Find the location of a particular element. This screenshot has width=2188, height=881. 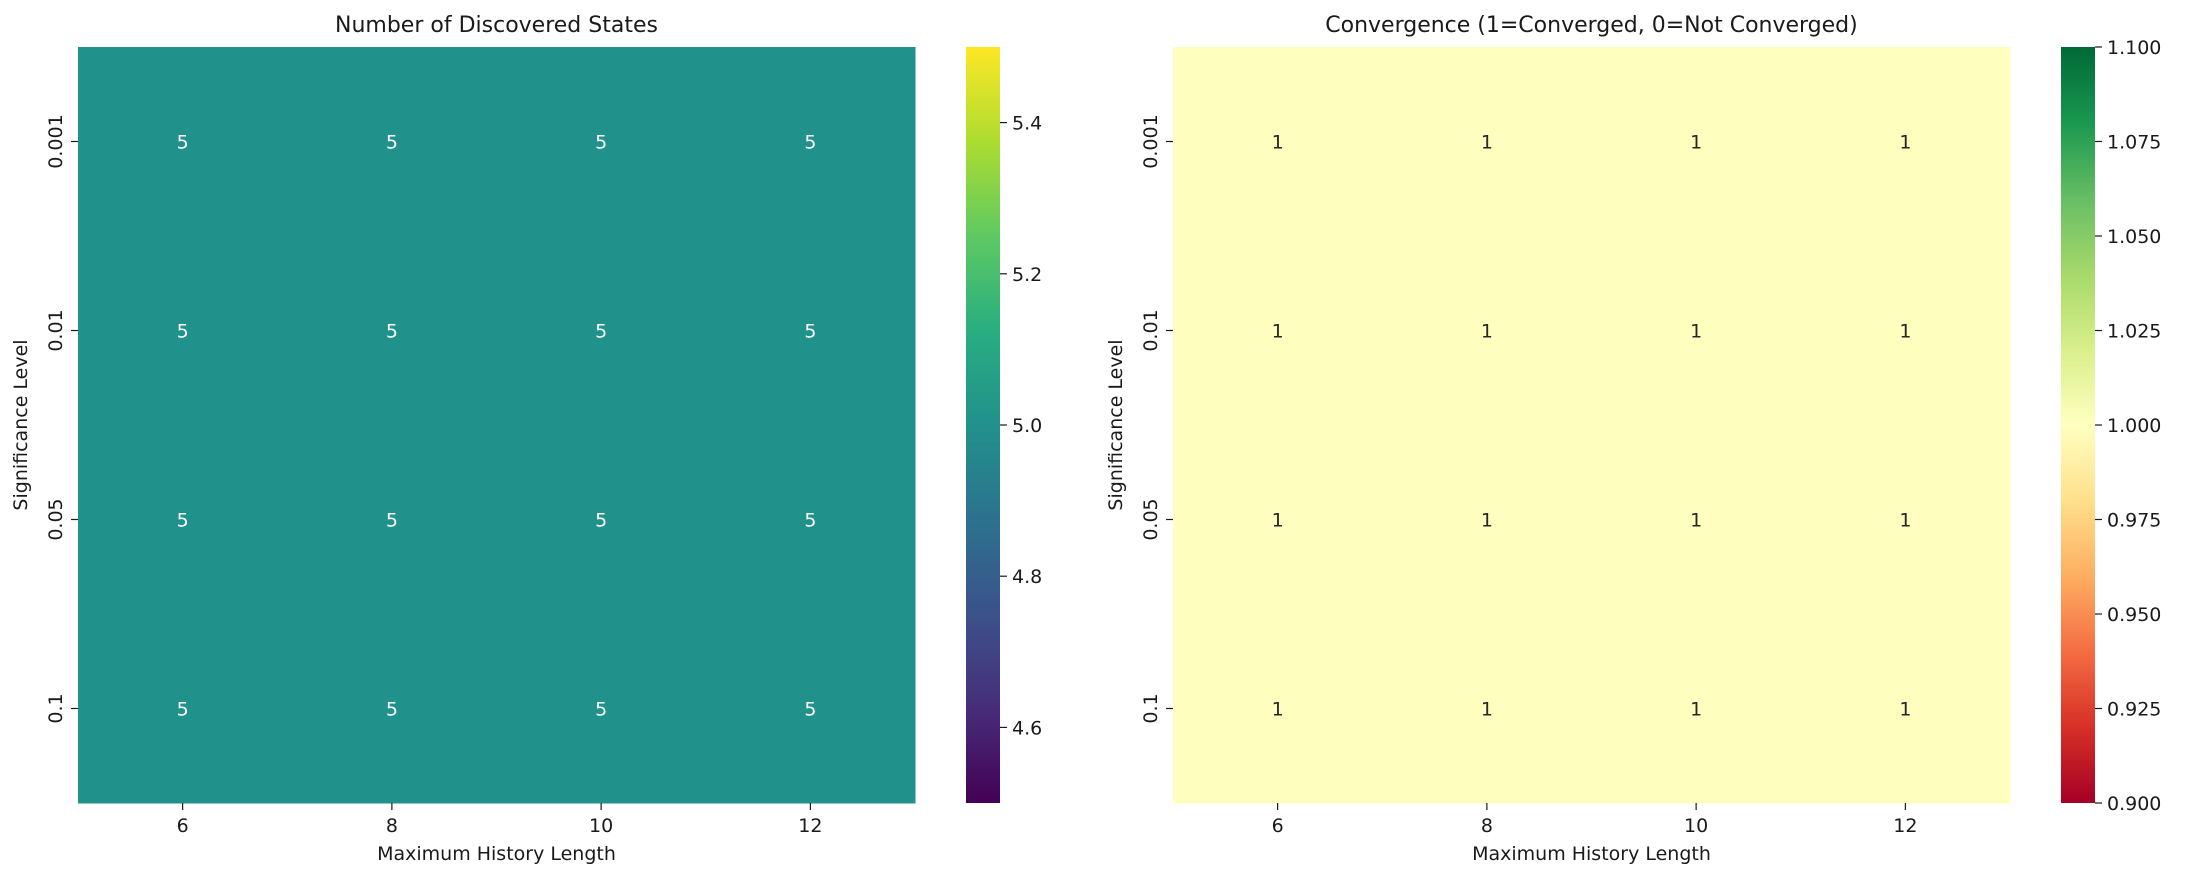

y-tick-label: 0.01 is located at coordinates (56, 330).